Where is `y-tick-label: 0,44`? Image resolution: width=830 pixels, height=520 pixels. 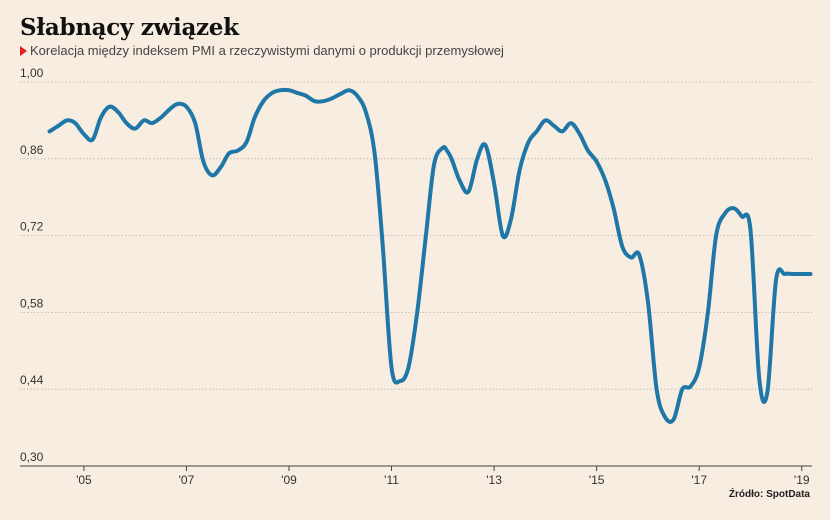 y-tick-label: 0,44 is located at coordinates (32, 380).